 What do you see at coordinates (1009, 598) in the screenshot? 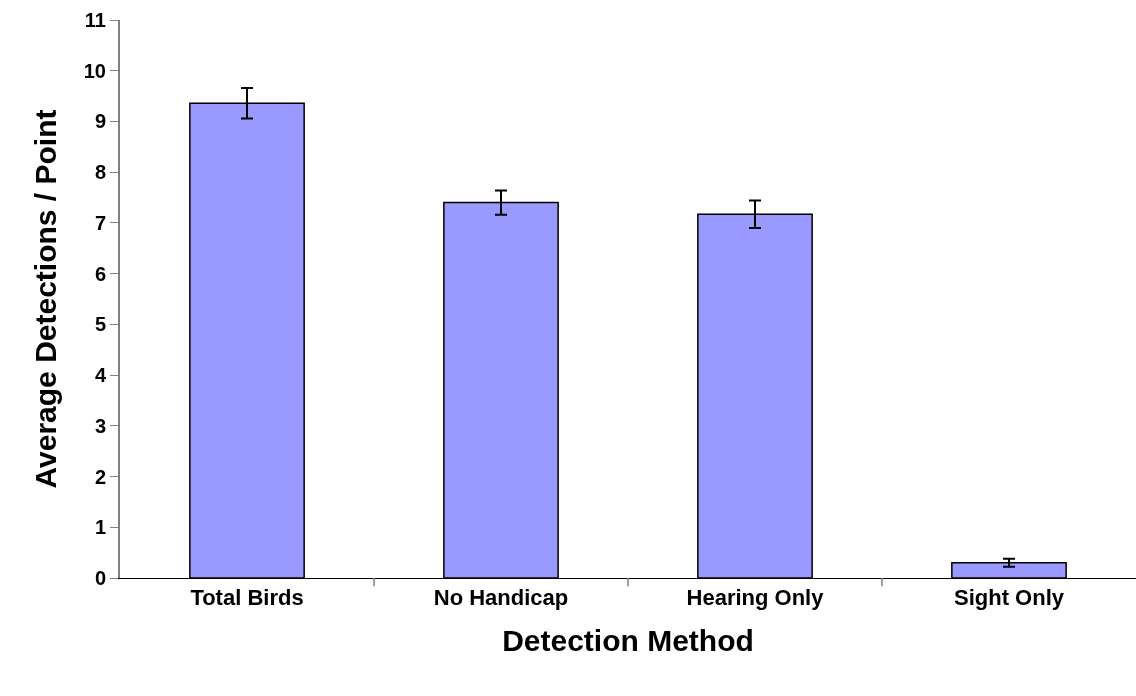
I see `x-tick-label: Sight Only` at bounding box center [1009, 598].